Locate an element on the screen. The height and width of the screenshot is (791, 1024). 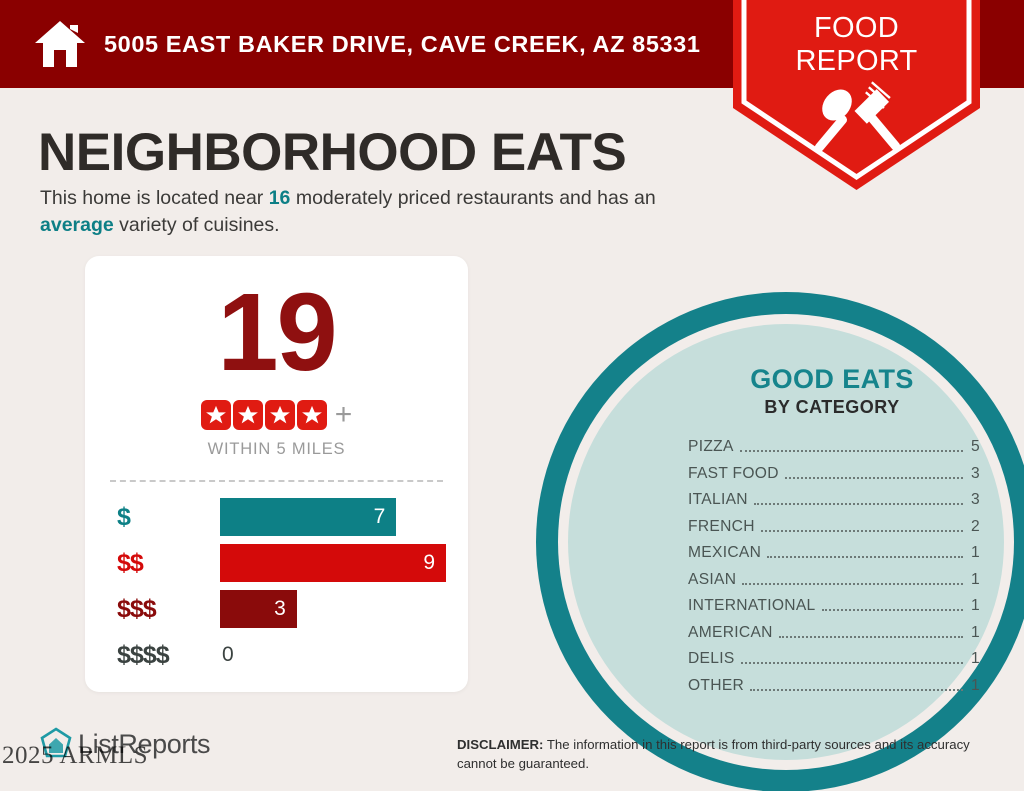
listreports-logo: ListReports is located at coordinates (124, 744).